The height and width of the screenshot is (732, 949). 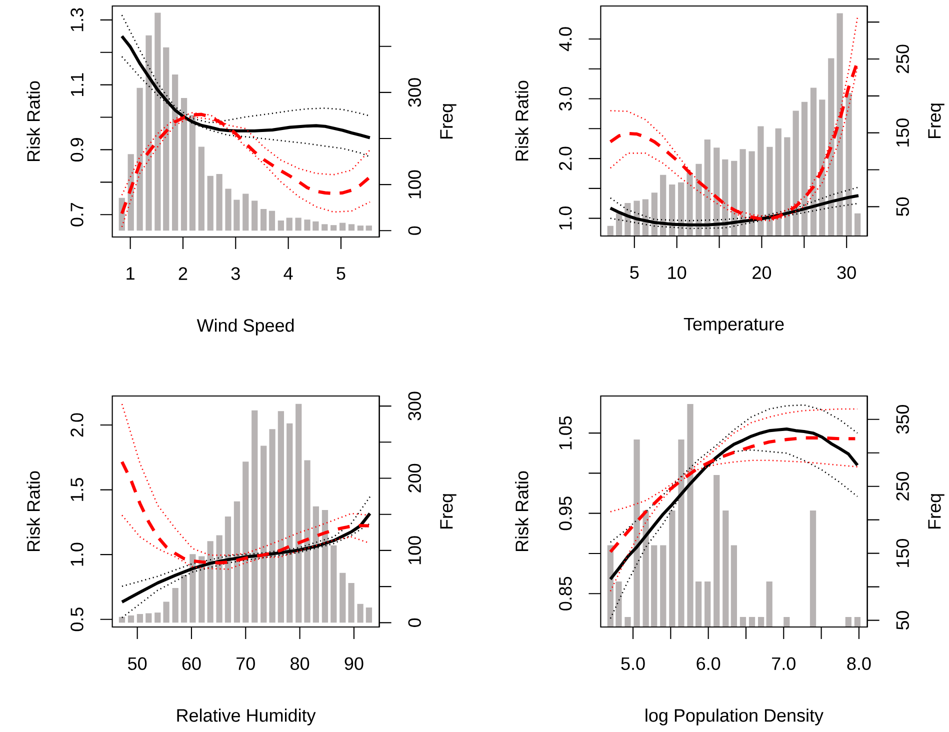 What do you see at coordinates (633, 663) in the screenshot?
I see `x-tick-label: 5.0` at bounding box center [633, 663].